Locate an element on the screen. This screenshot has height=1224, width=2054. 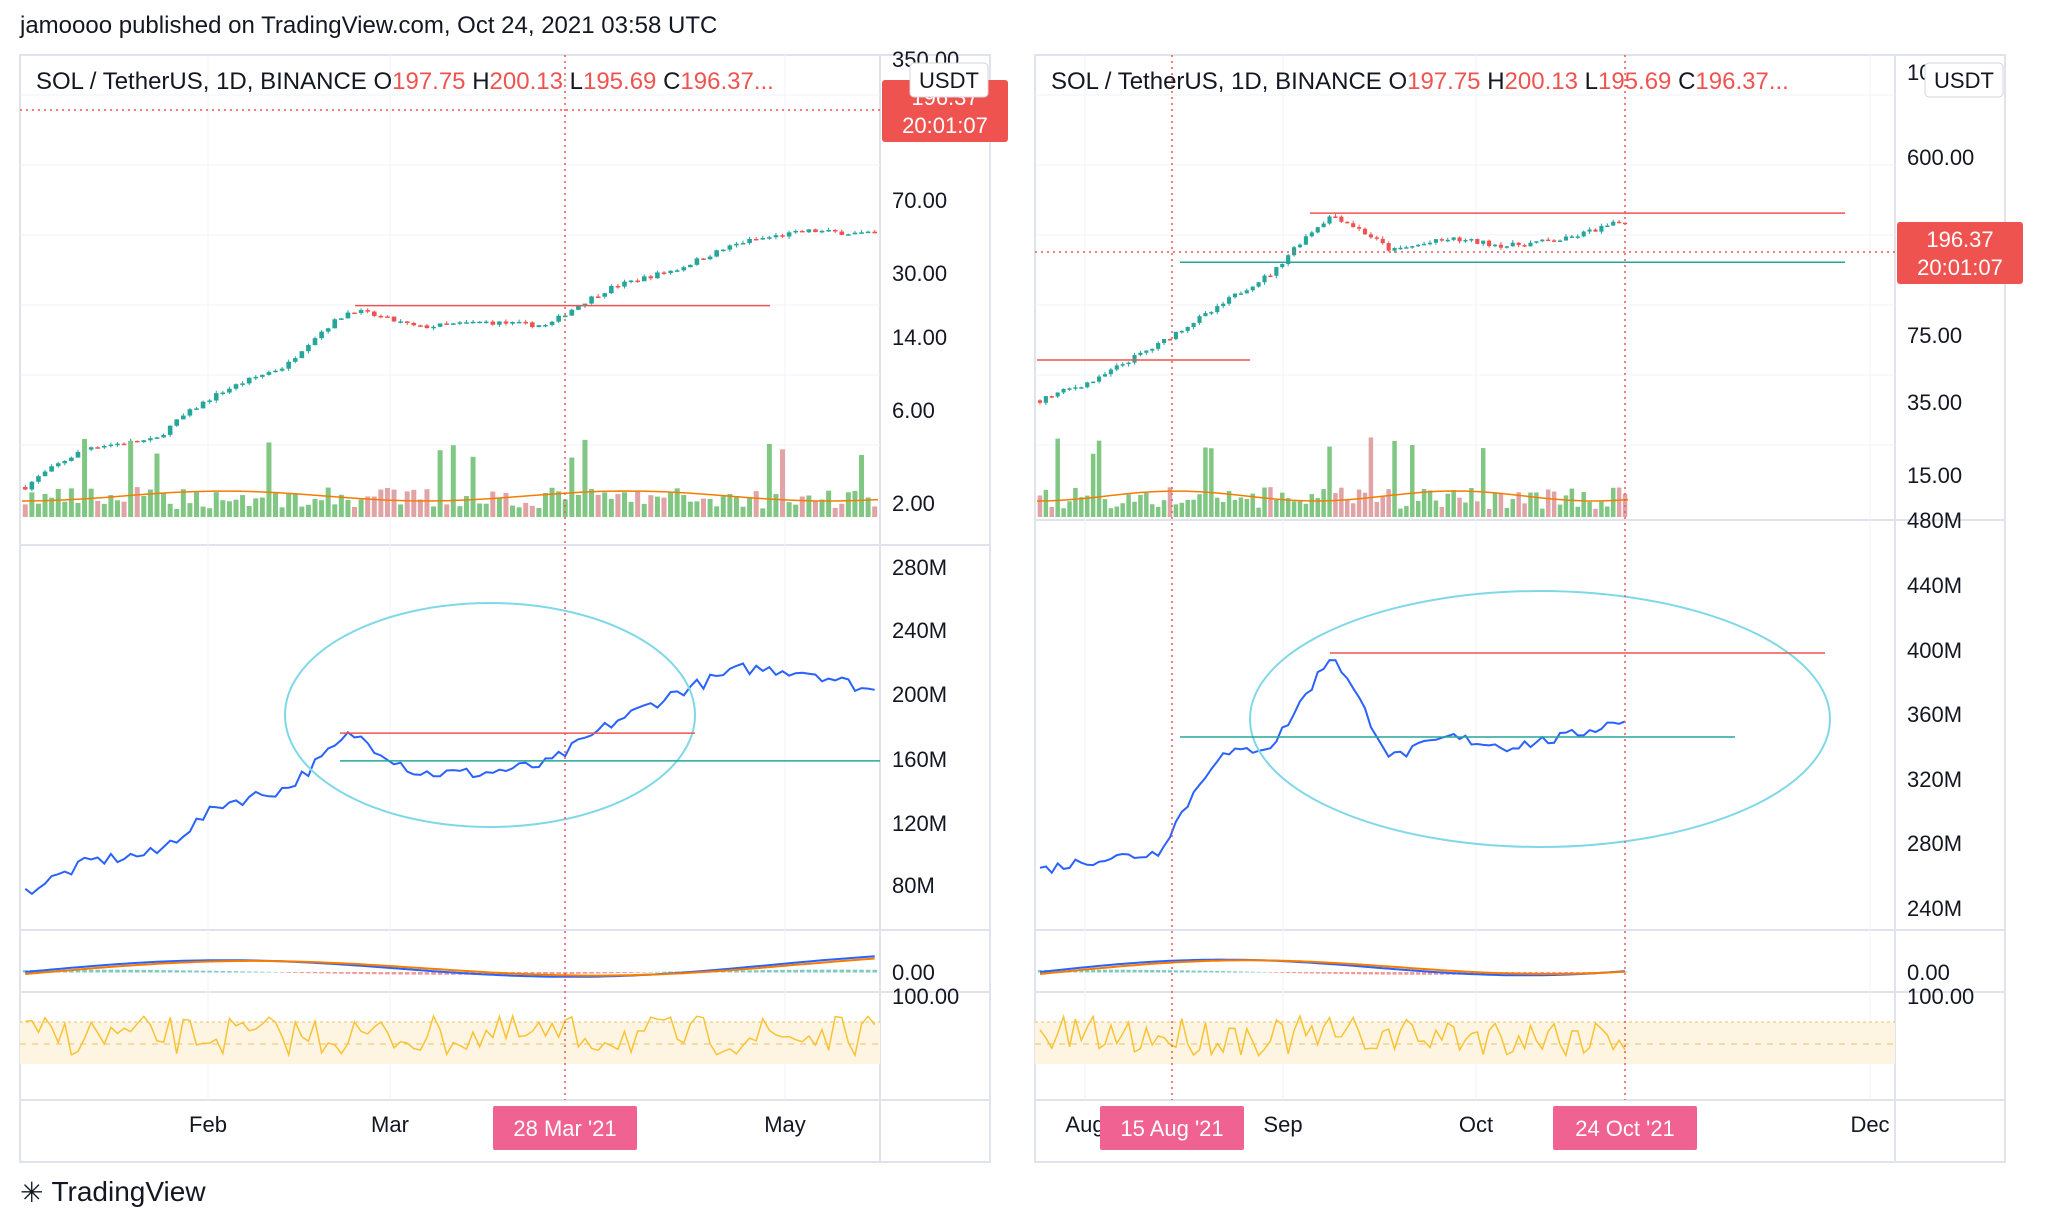
crosshair-date-label: 24 Oct '21 is located at coordinates (1625, 1128).